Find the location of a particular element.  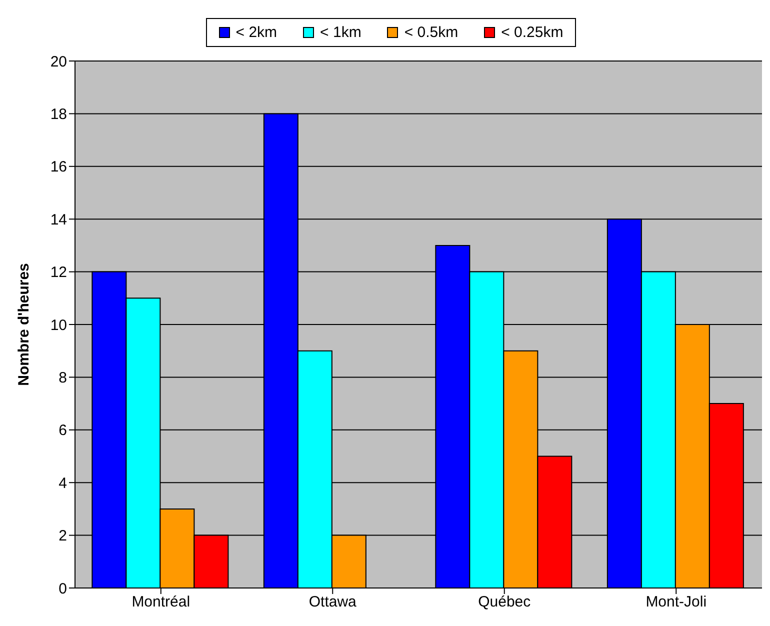

y-tick-label: 0 is located at coordinates (62, 589).